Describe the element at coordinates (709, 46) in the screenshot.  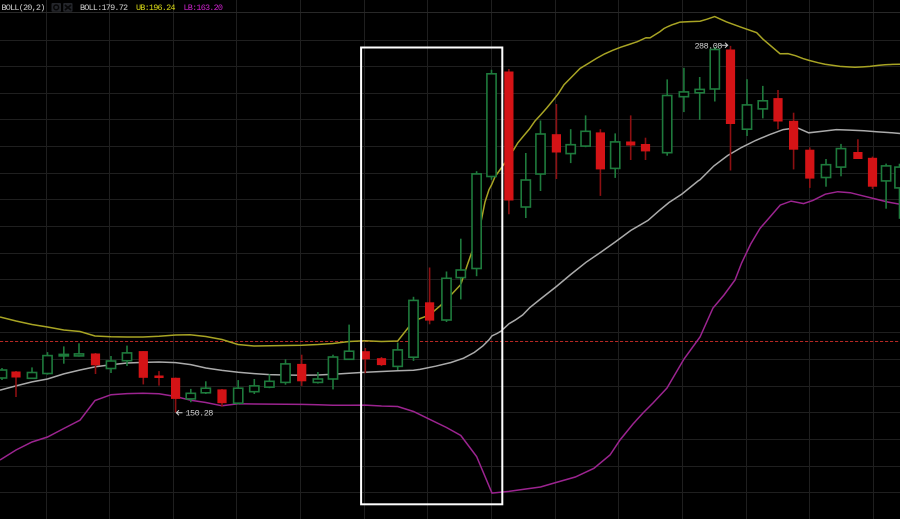
I see `svg-text: 288.08` at that location.